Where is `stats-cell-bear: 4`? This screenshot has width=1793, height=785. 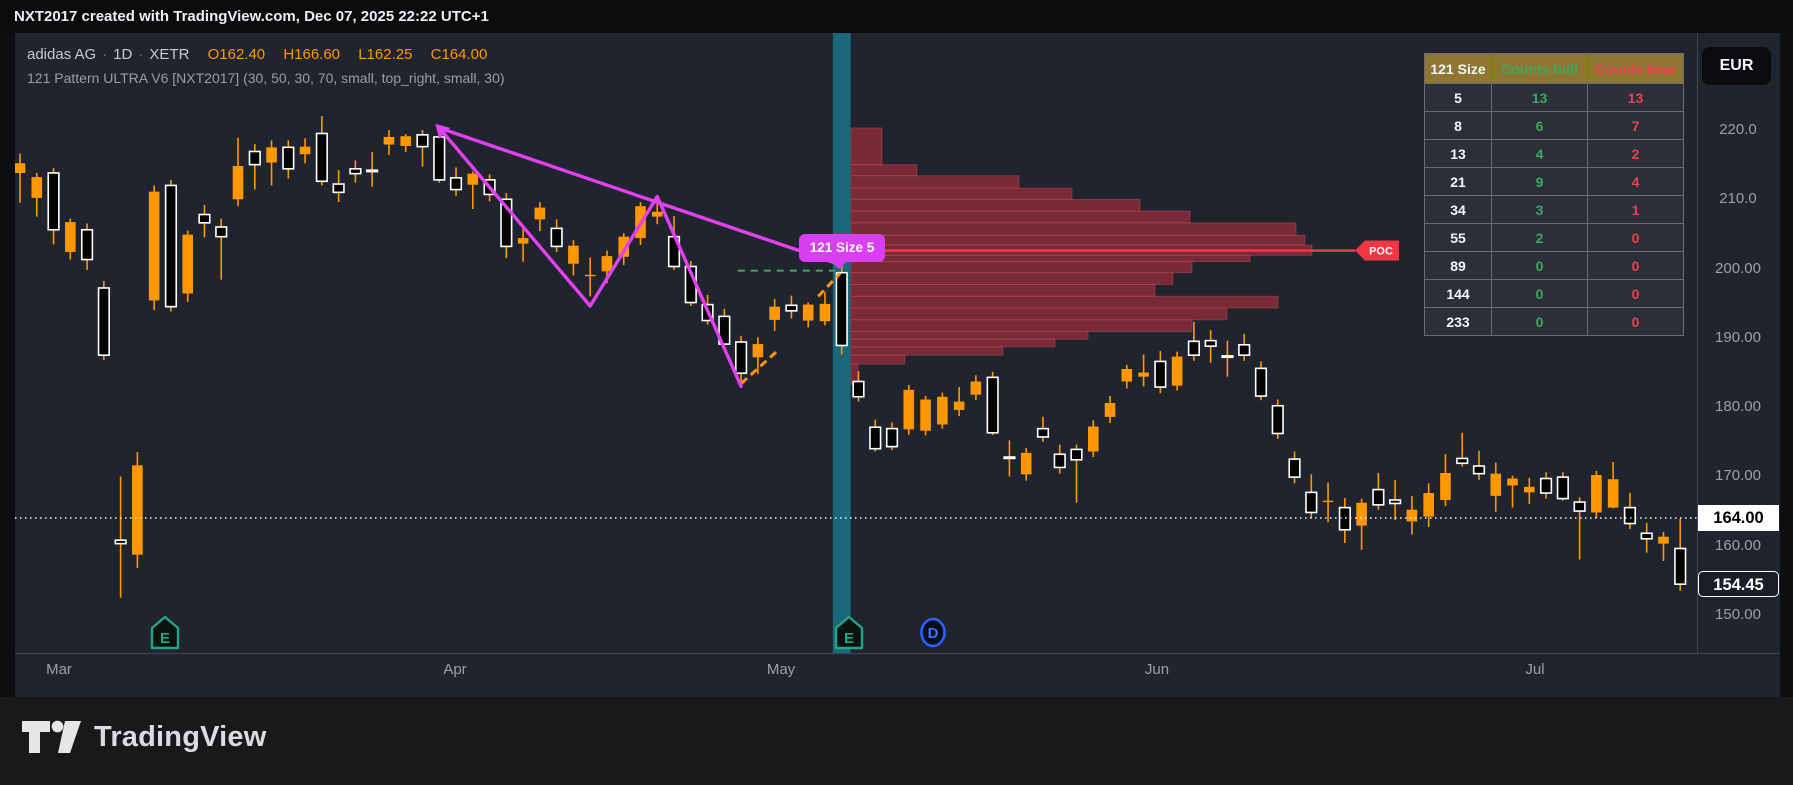 stats-cell-bear: 4 is located at coordinates (1635, 181).